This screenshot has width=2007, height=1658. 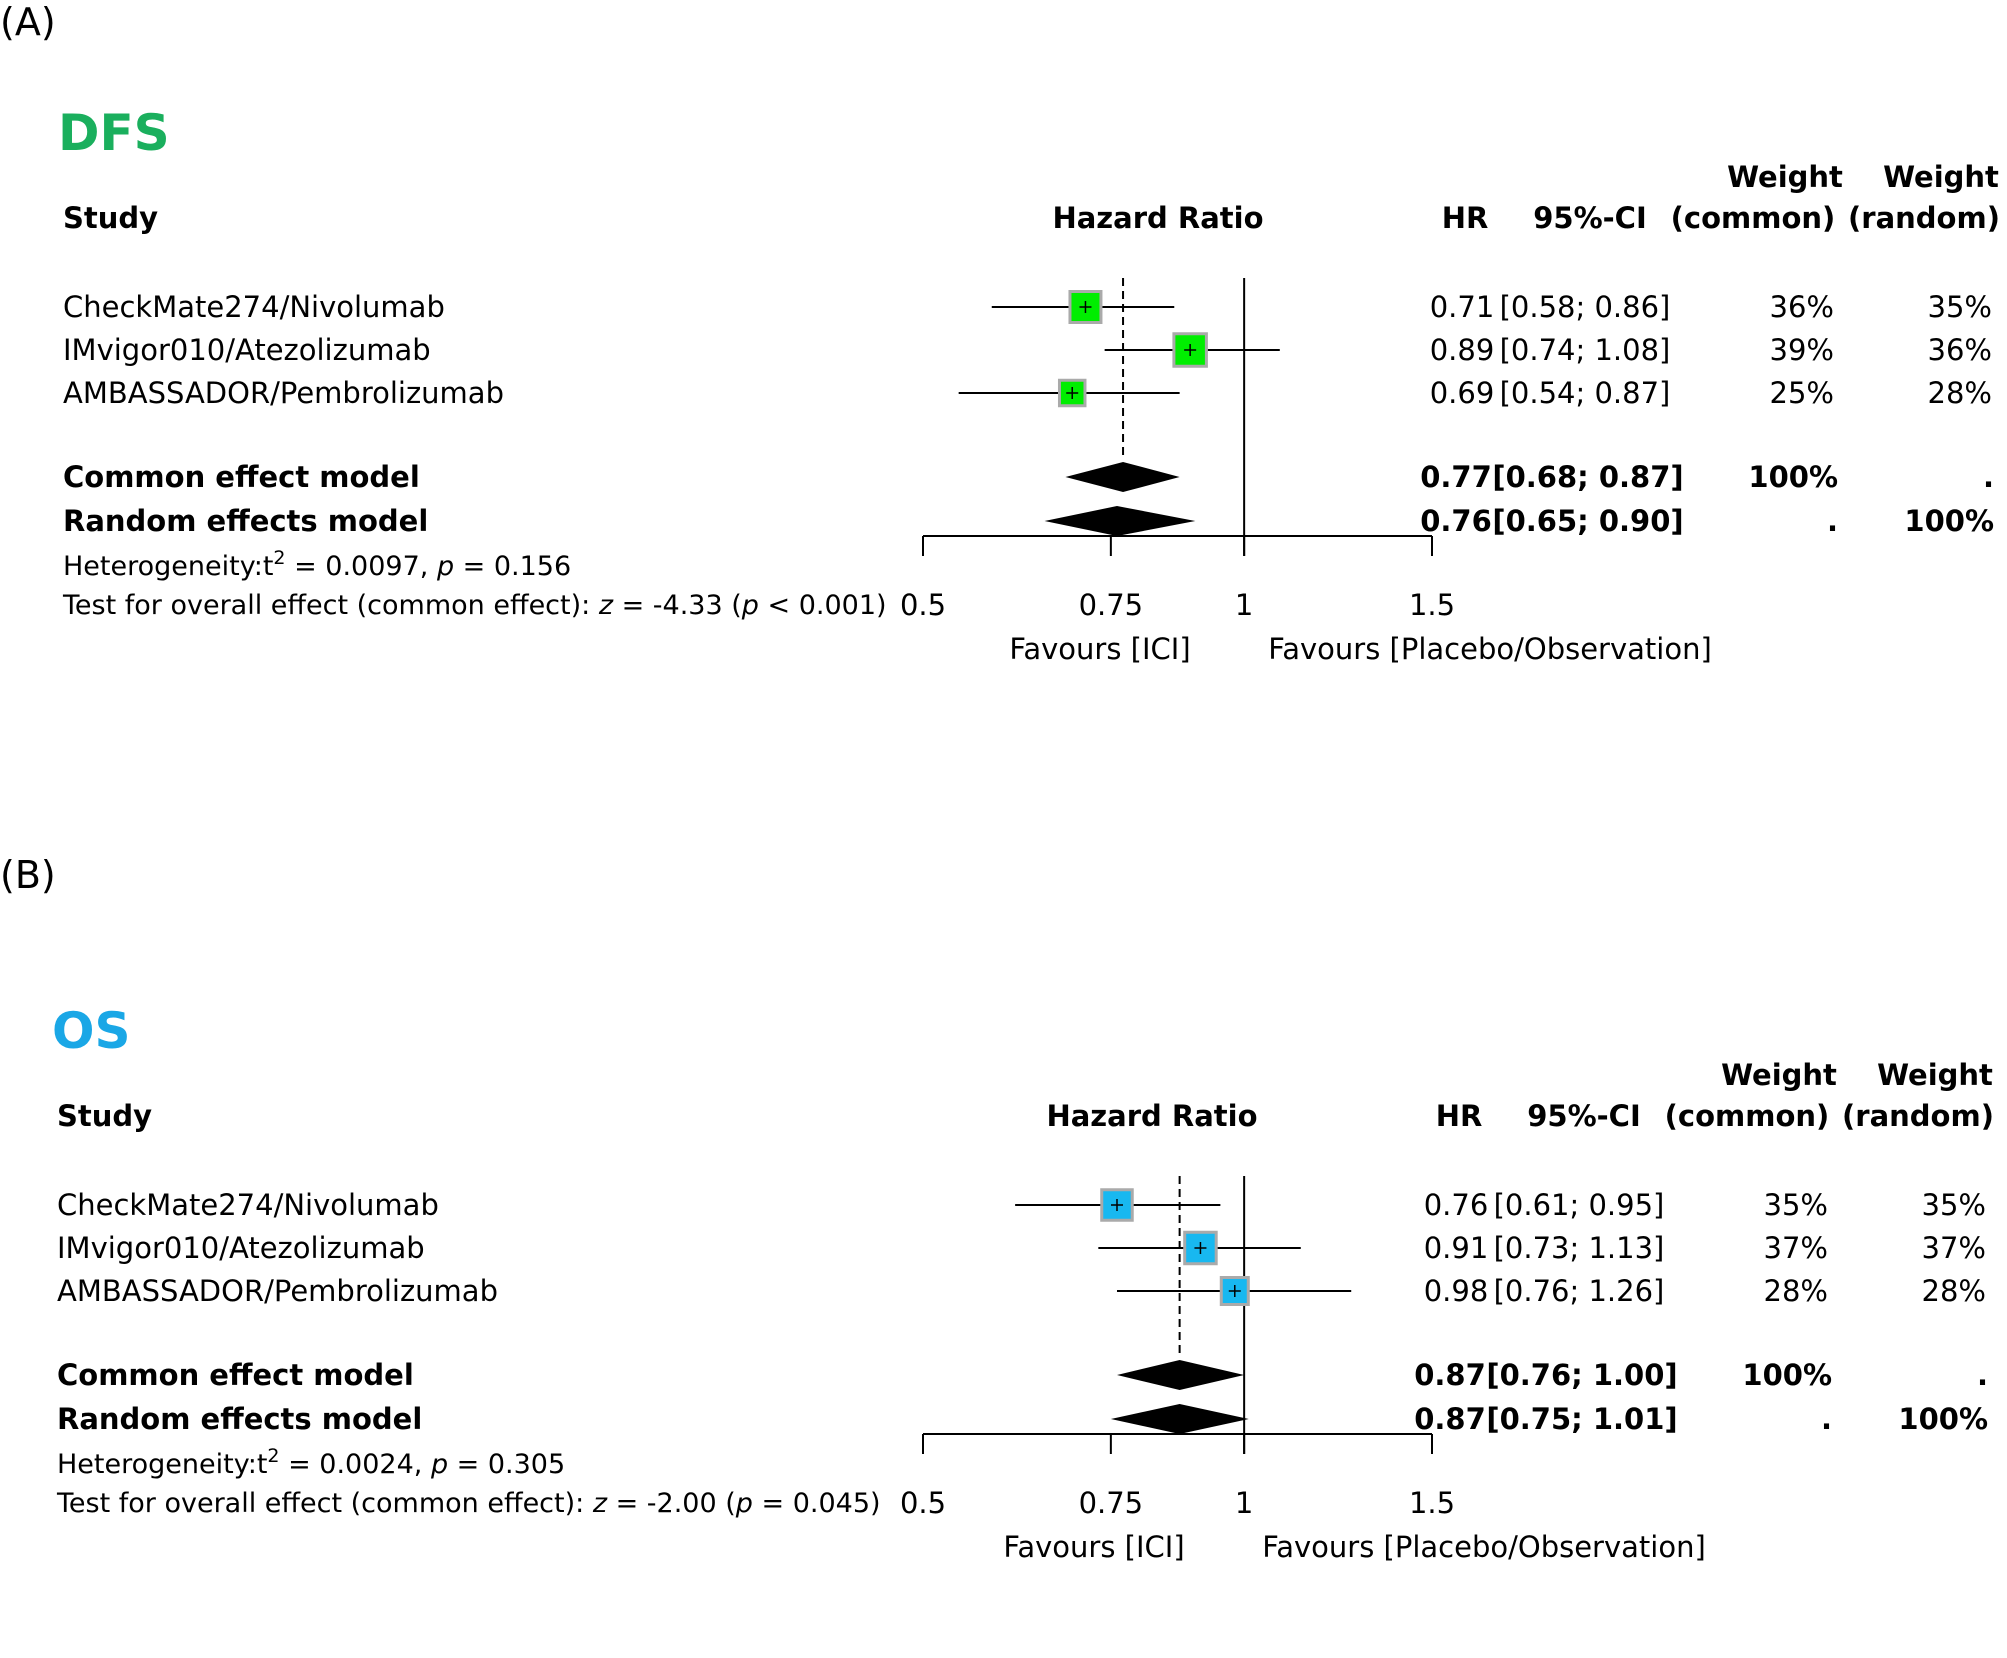 What do you see at coordinates (1802, 350) in the screenshot?
I see `study-weight-common: 39%` at bounding box center [1802, 350].